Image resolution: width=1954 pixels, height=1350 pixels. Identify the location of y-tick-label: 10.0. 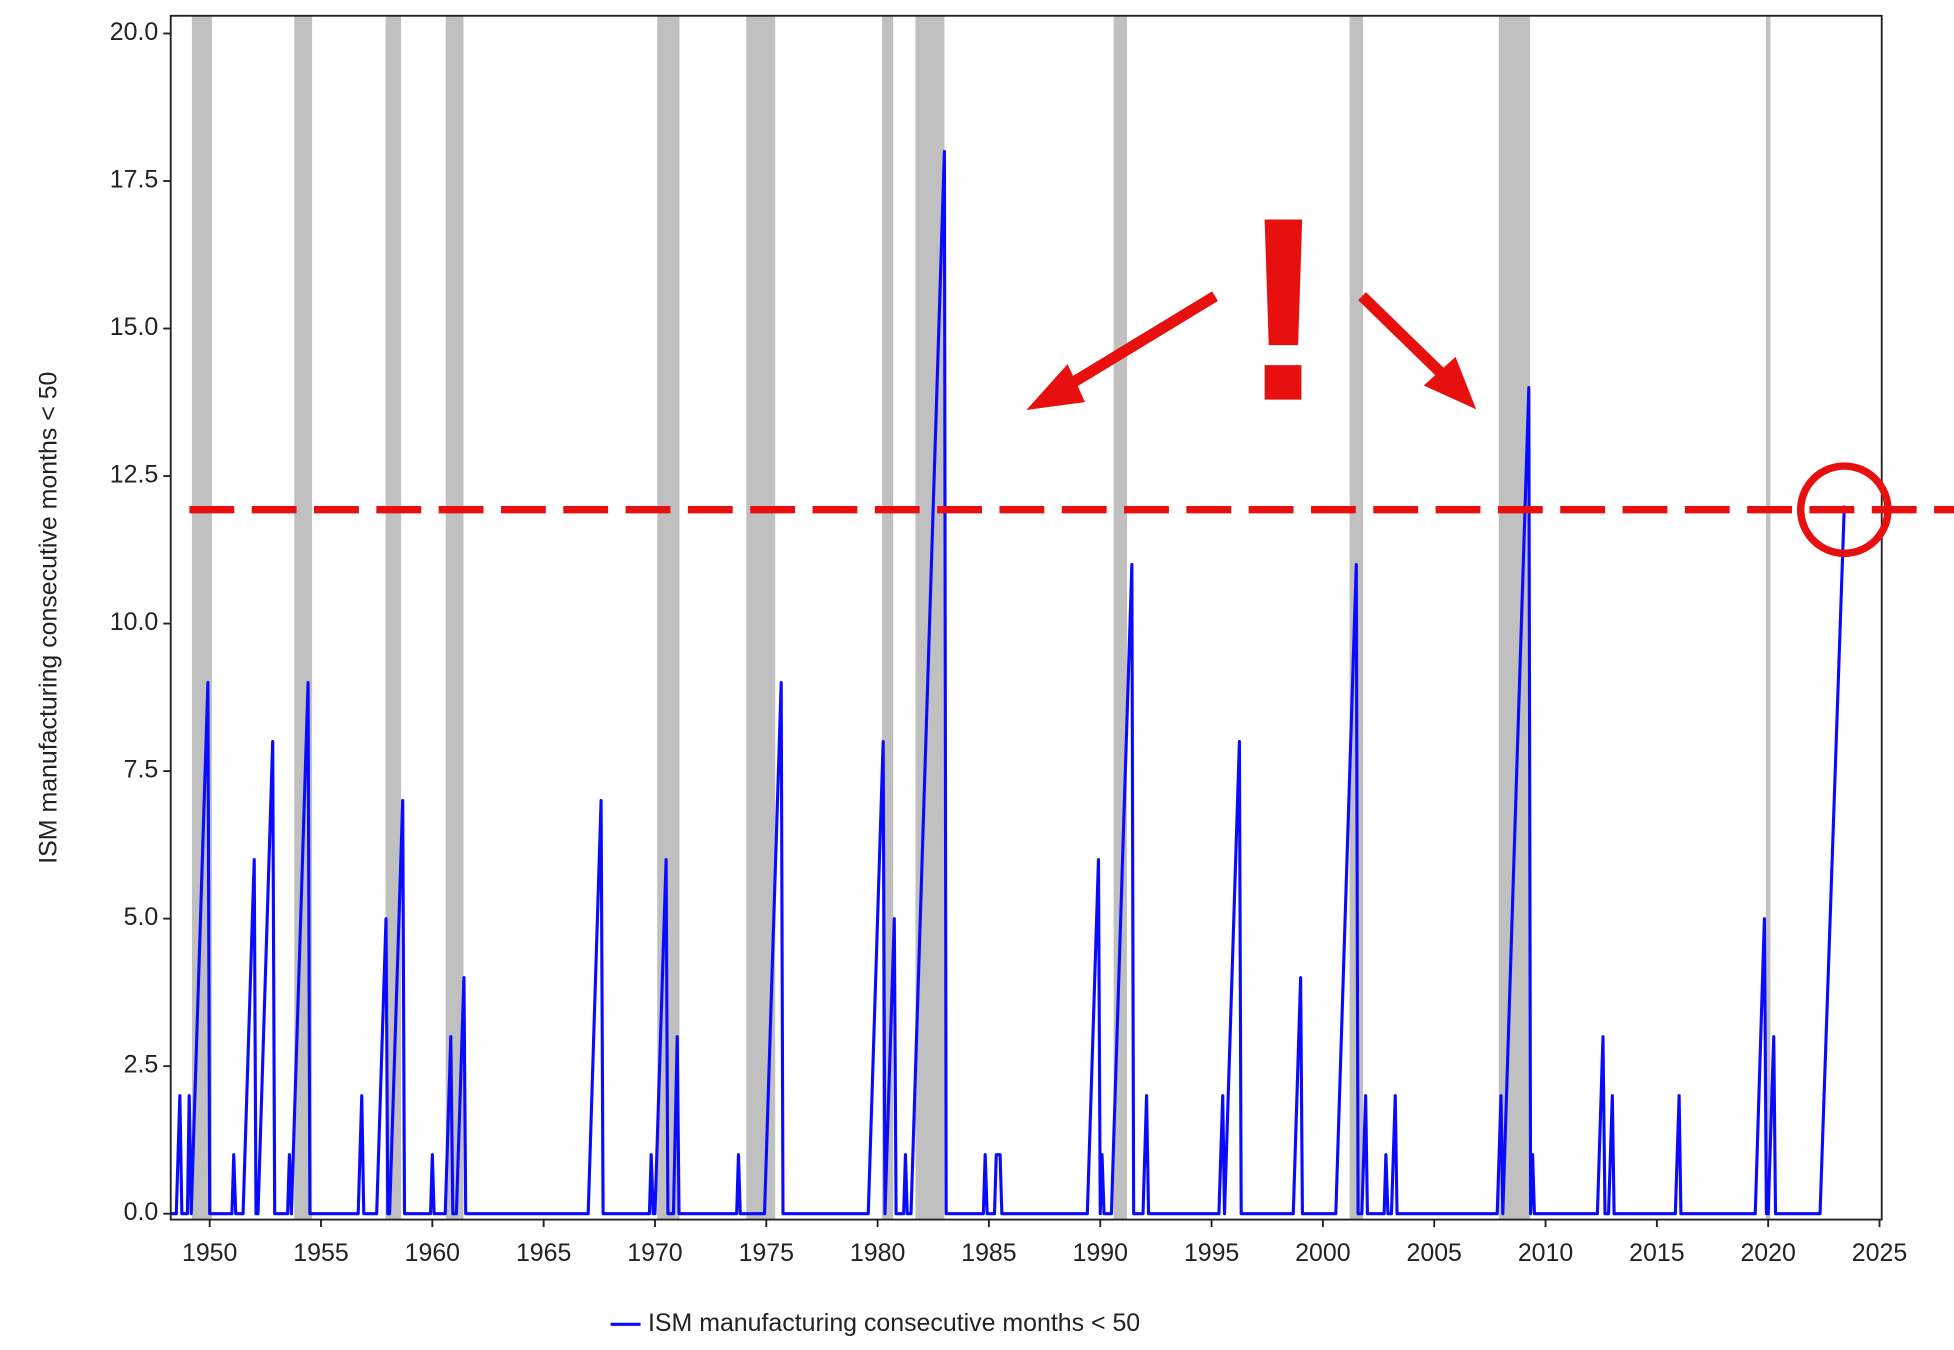
(134, 622).